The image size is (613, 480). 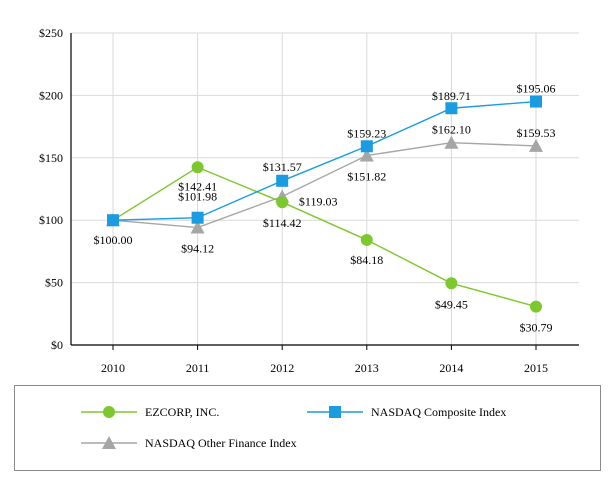 What do you see at coordinates (366, 133) in the screenshot?
I see `data-label: $159.23` at bounding box center [366, 133].